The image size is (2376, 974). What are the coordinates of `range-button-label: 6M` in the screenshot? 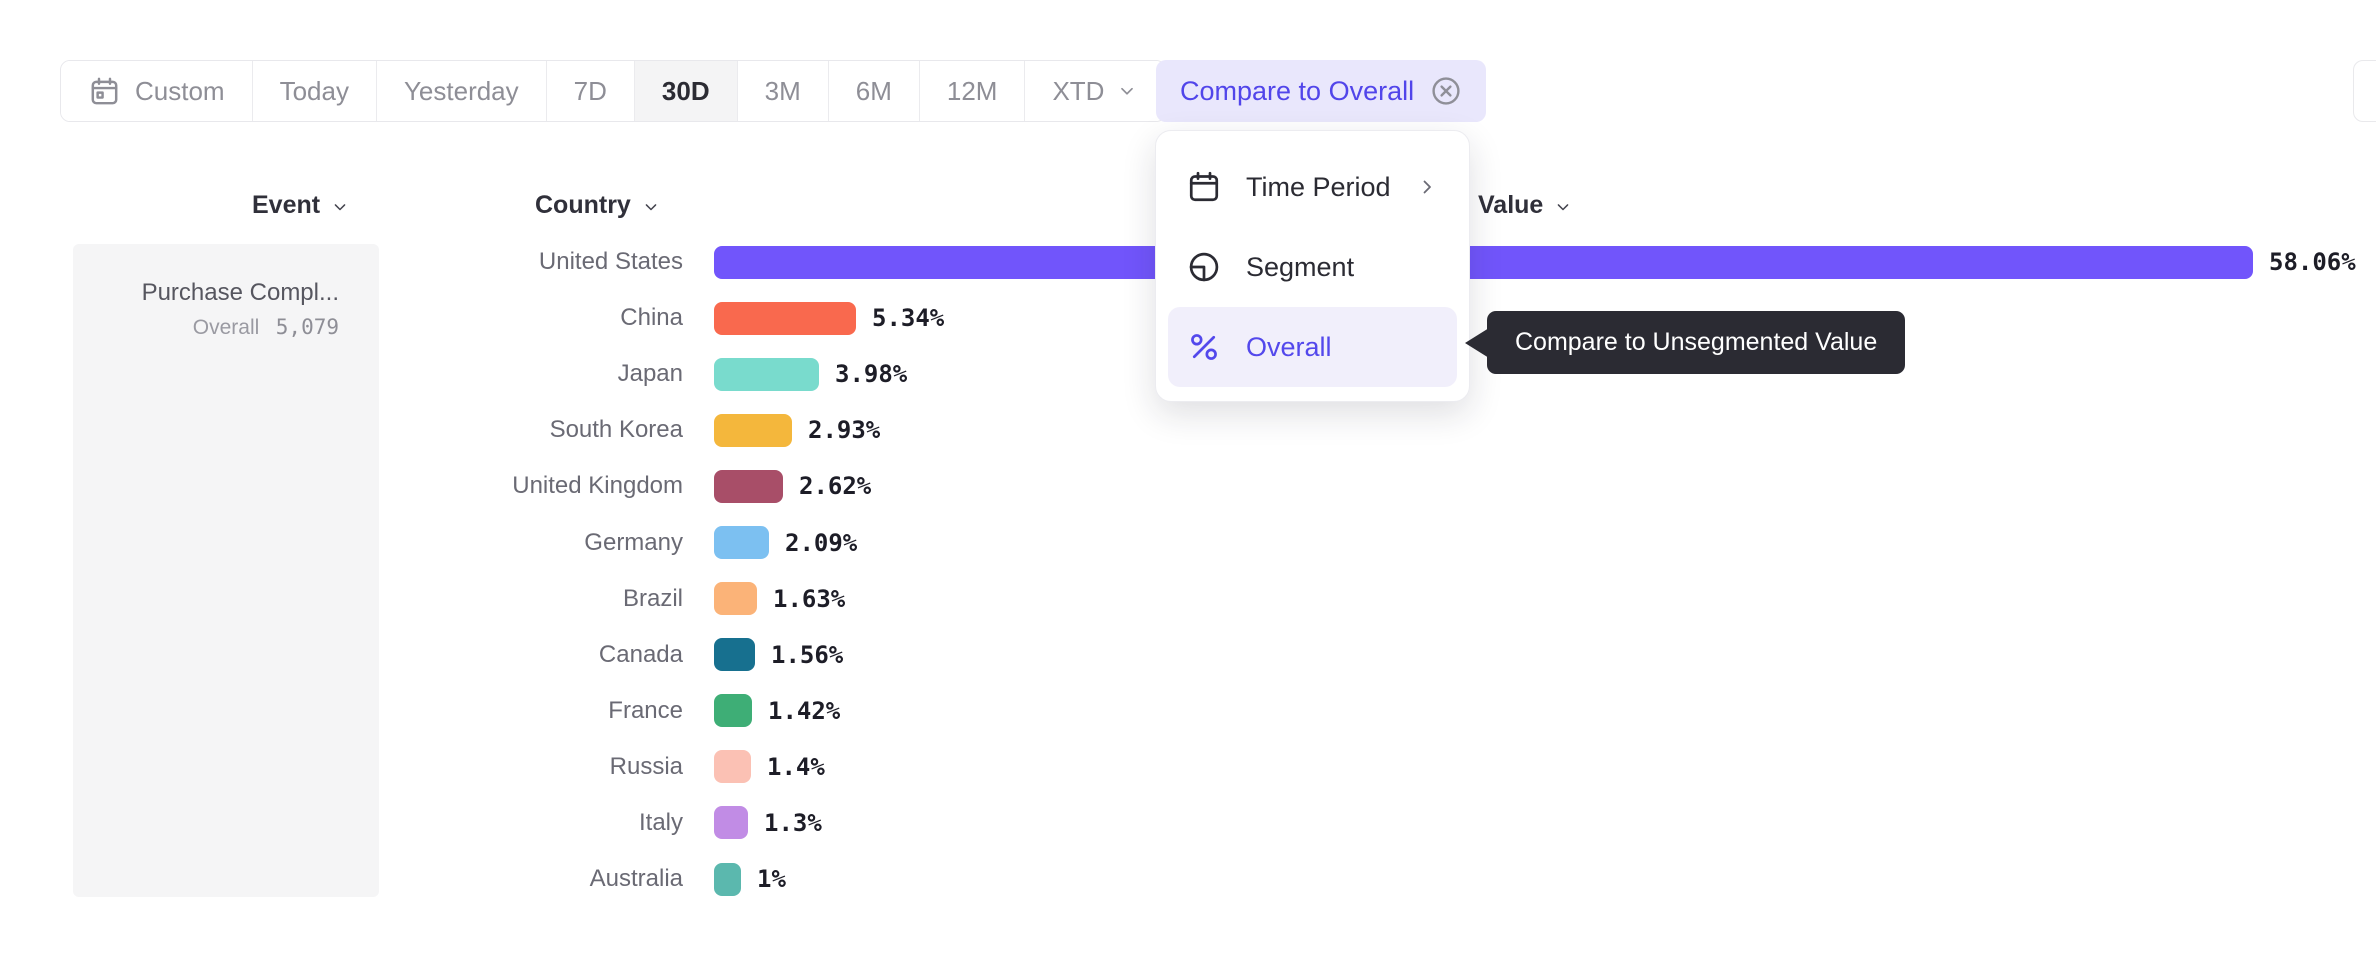 It's located at (873, 90).